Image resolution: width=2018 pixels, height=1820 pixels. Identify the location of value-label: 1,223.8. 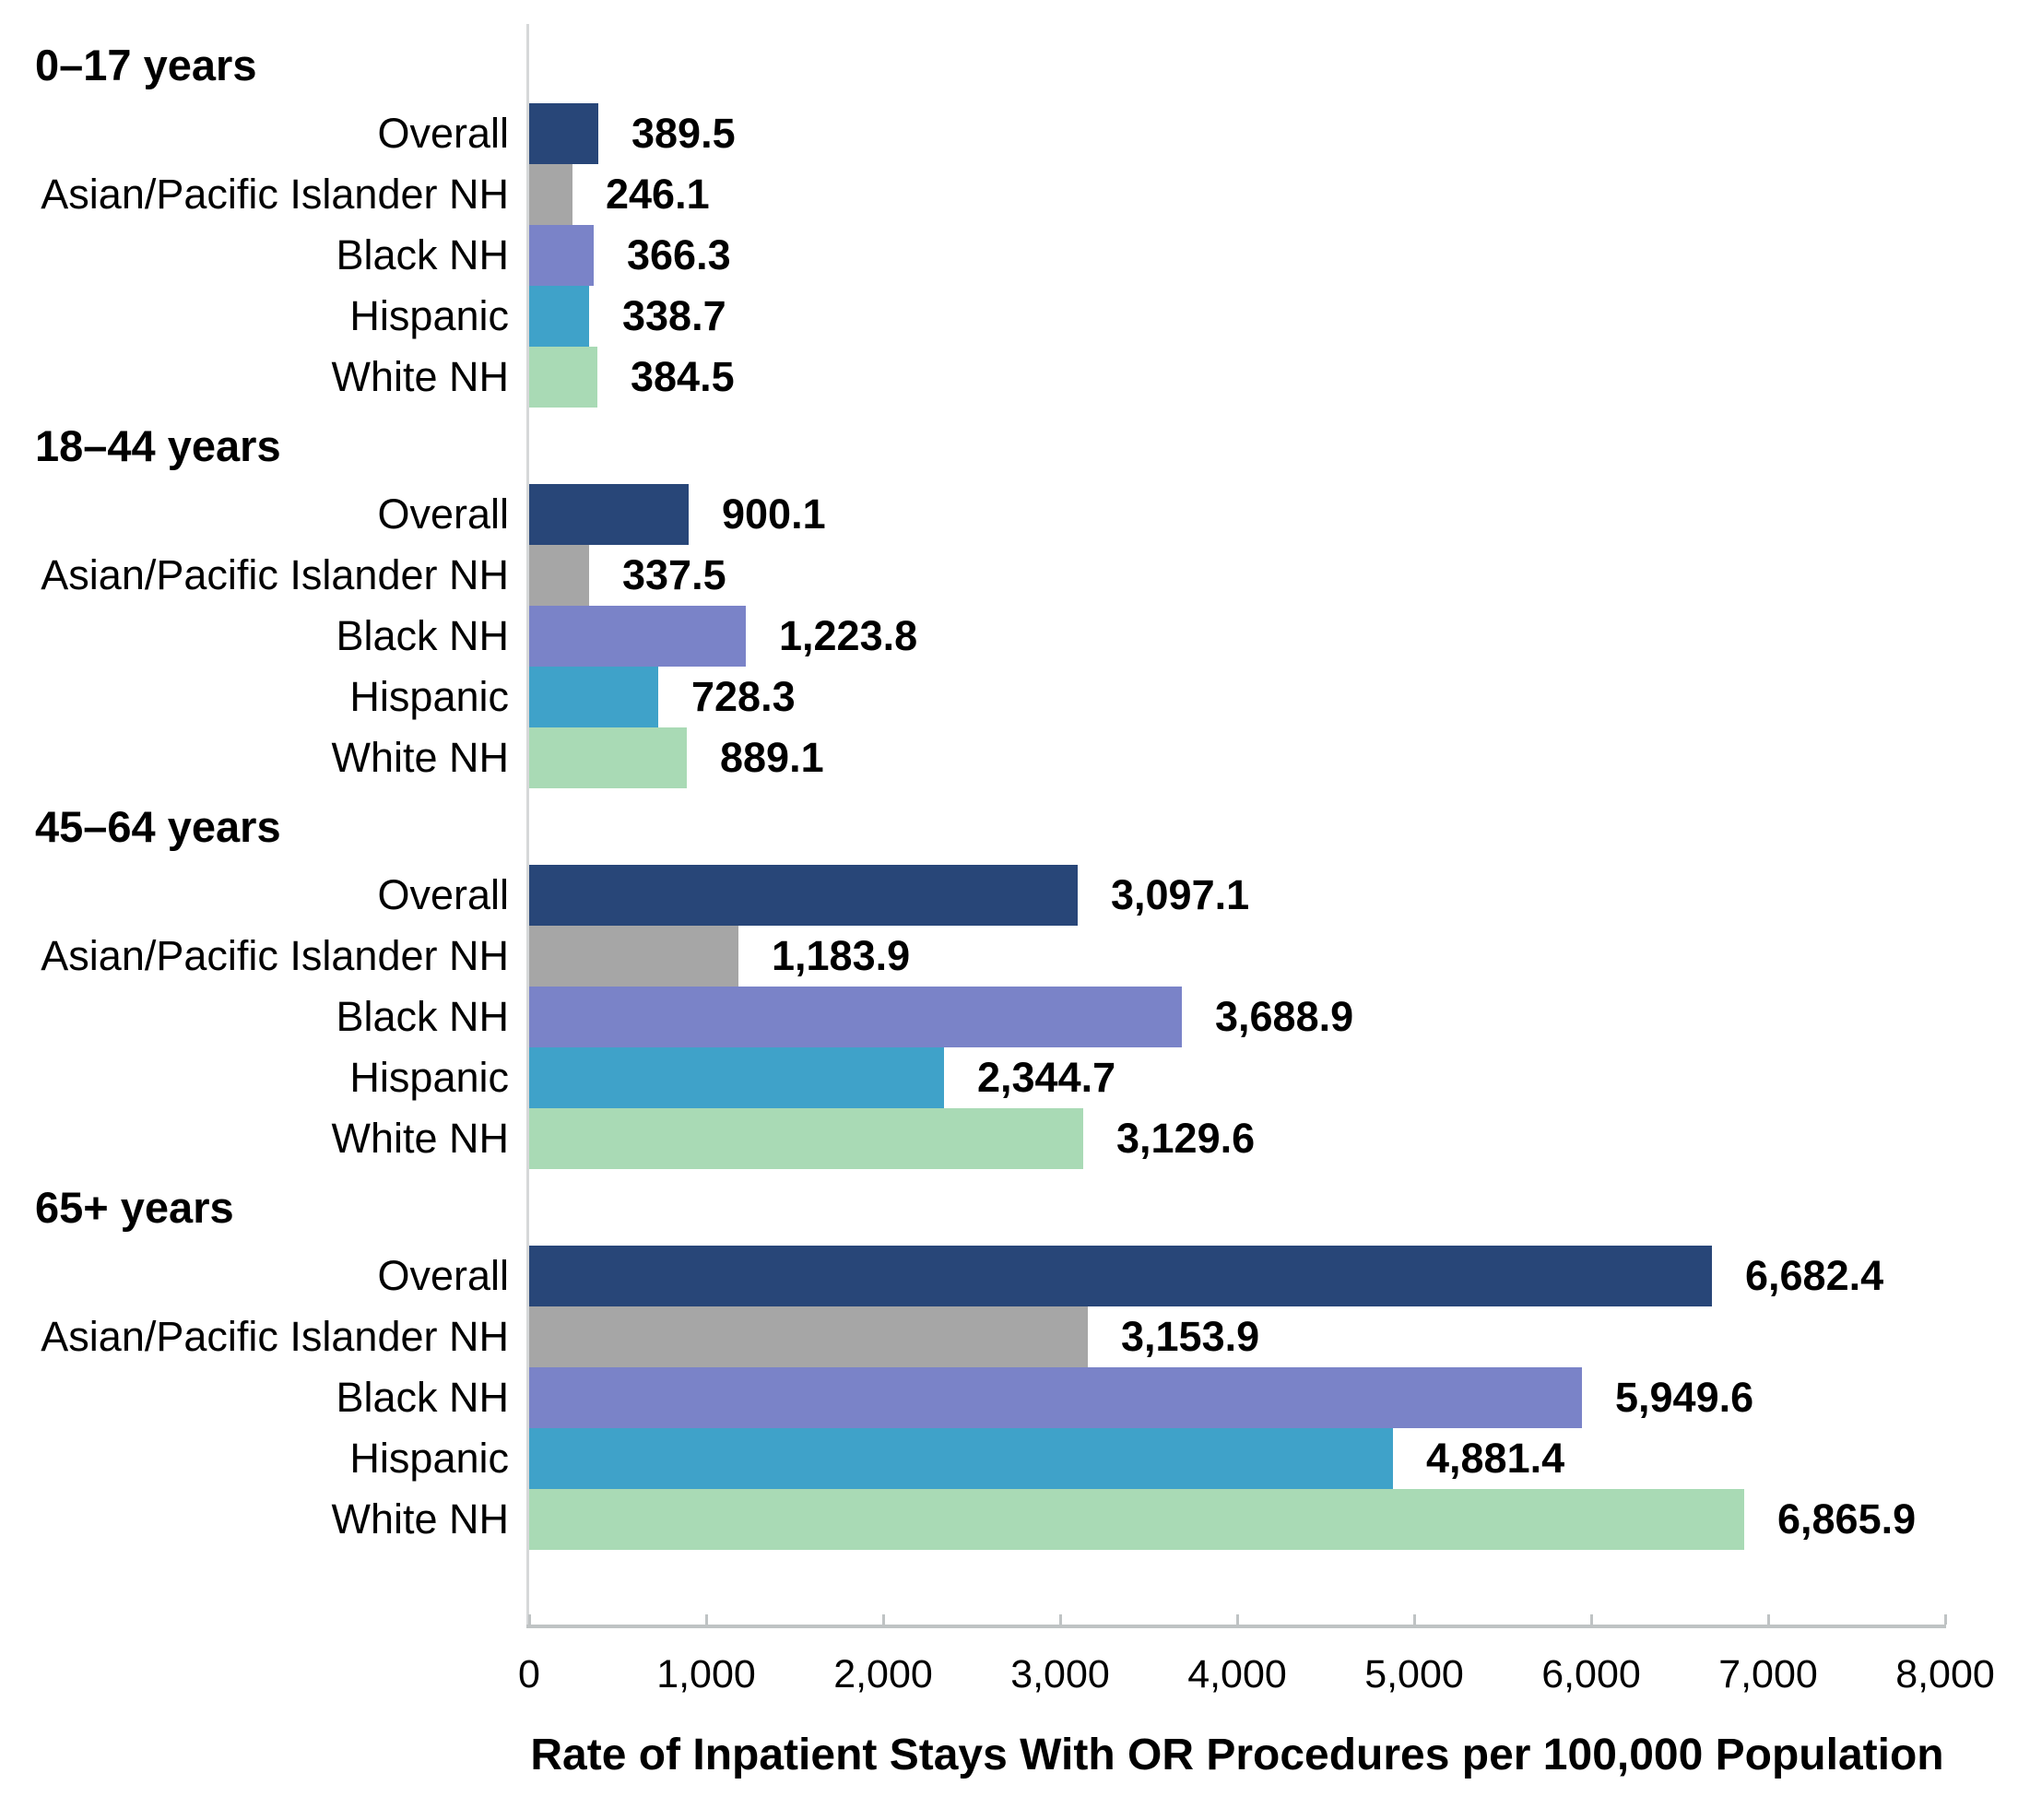
(848, 635).